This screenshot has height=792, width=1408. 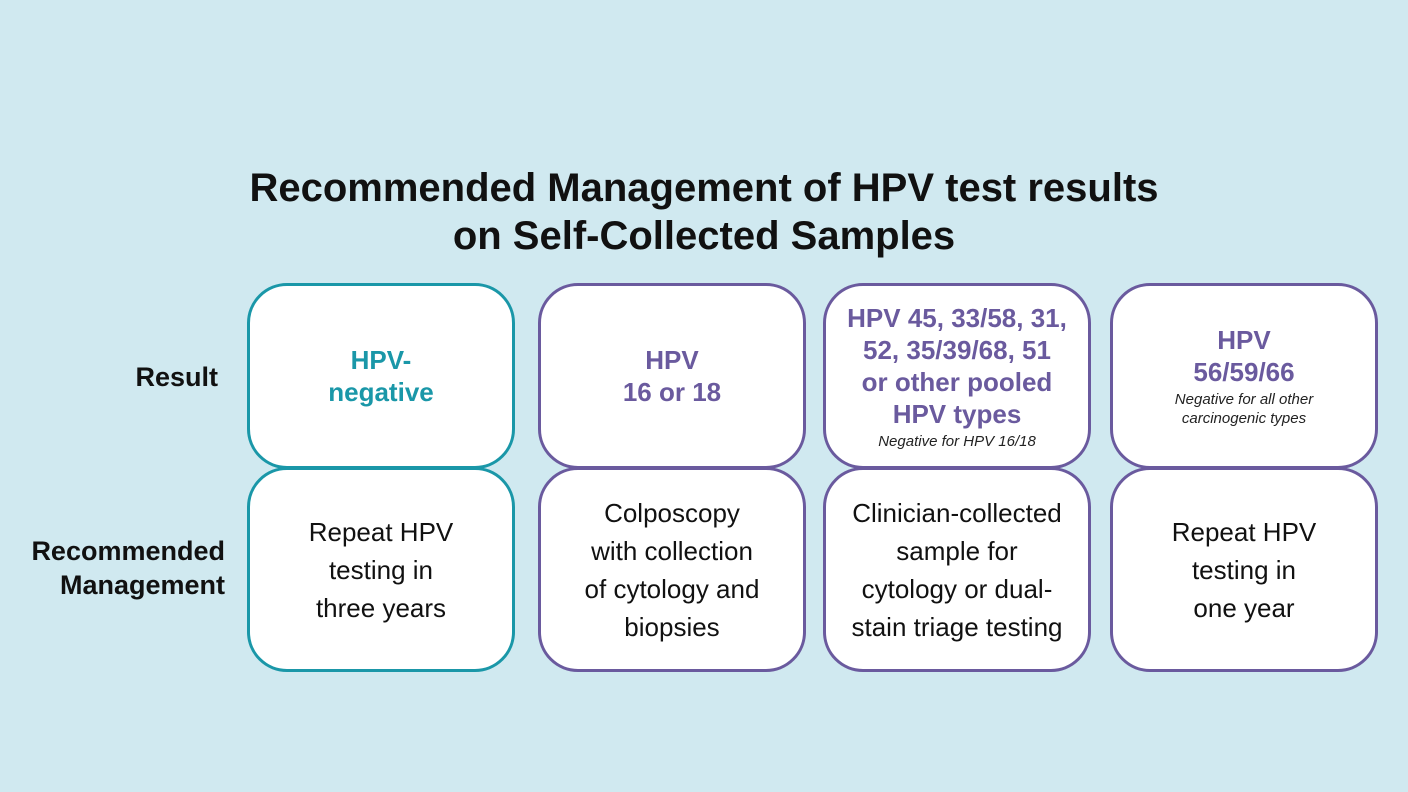 I want to click on row-label-line: Result, so click(x=176, y=377).